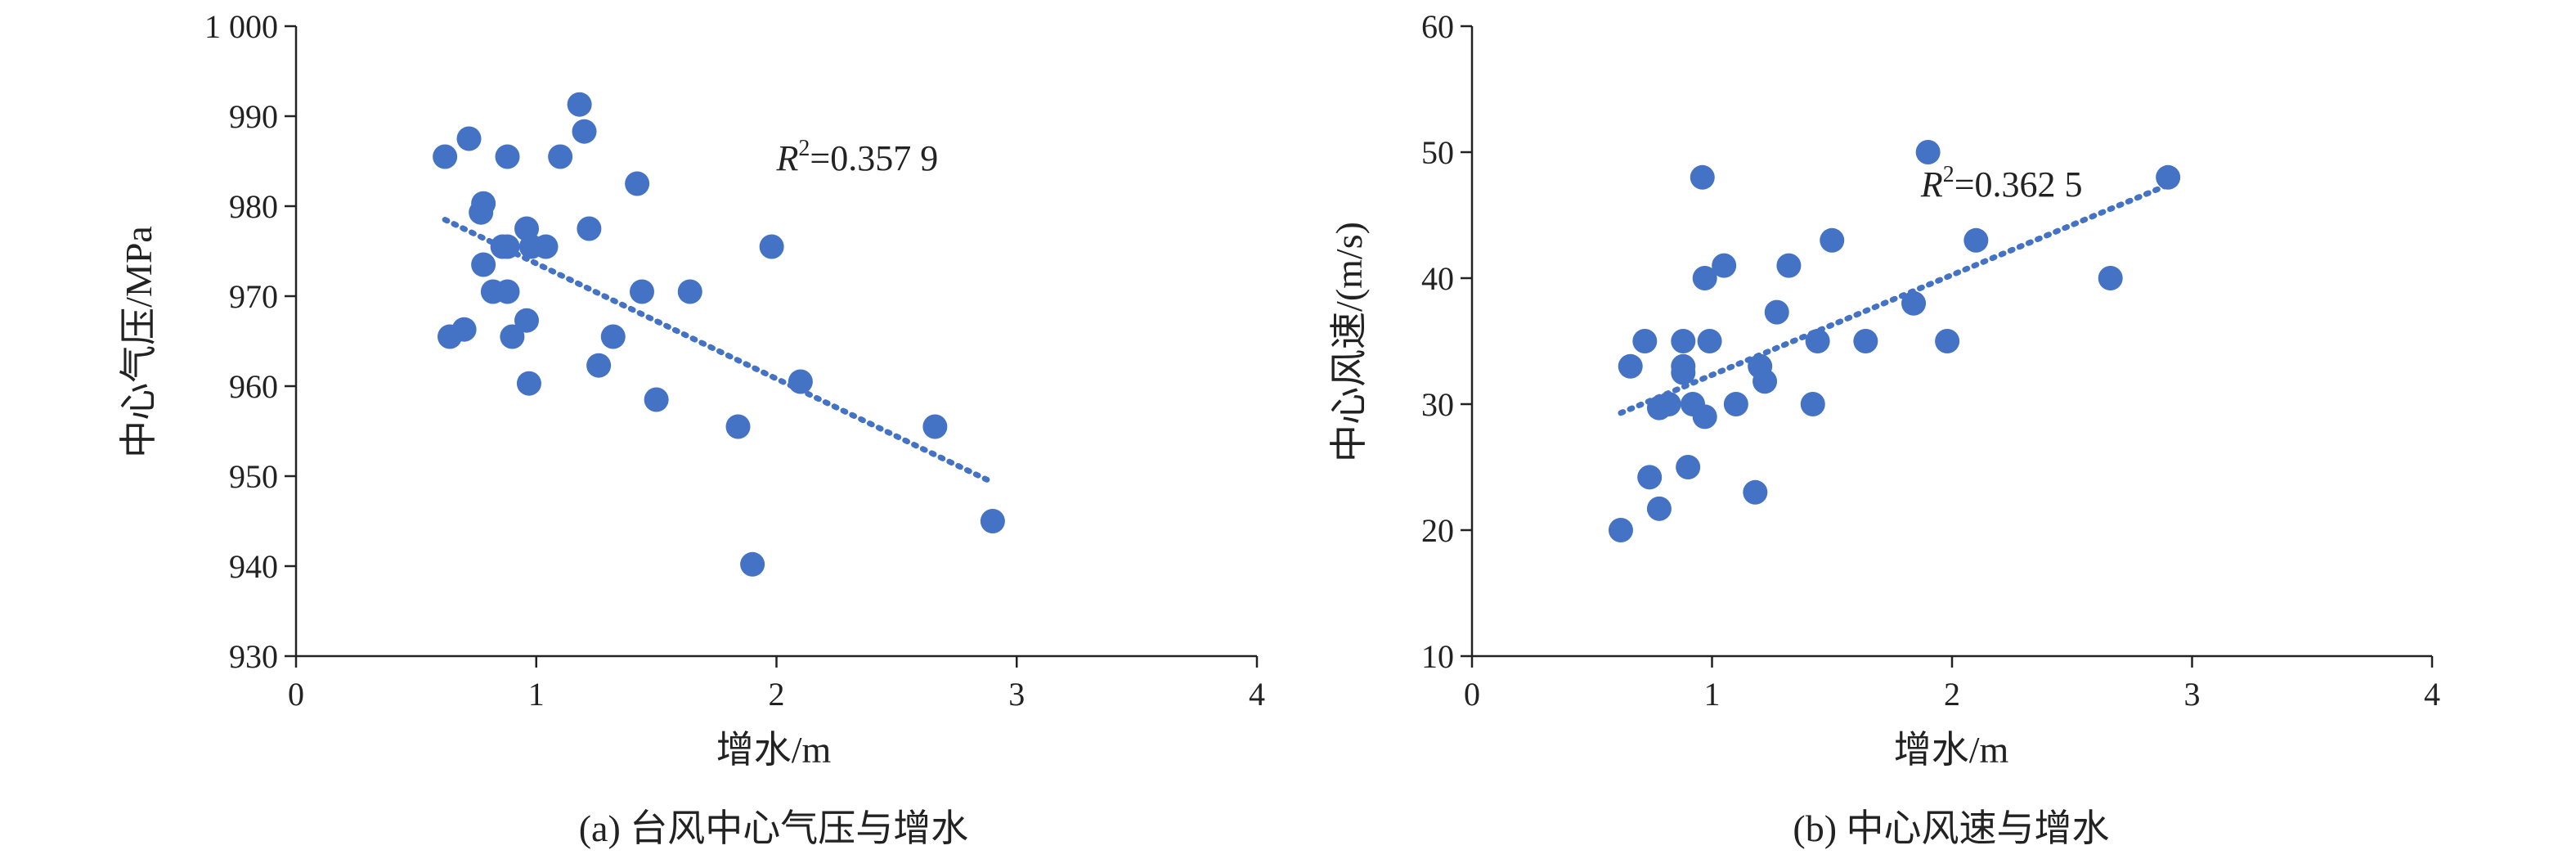  Describe the element at coordinates (138, 342) in the screenshot. I see `y-axis-label: 中心气压/MPa` at that location.